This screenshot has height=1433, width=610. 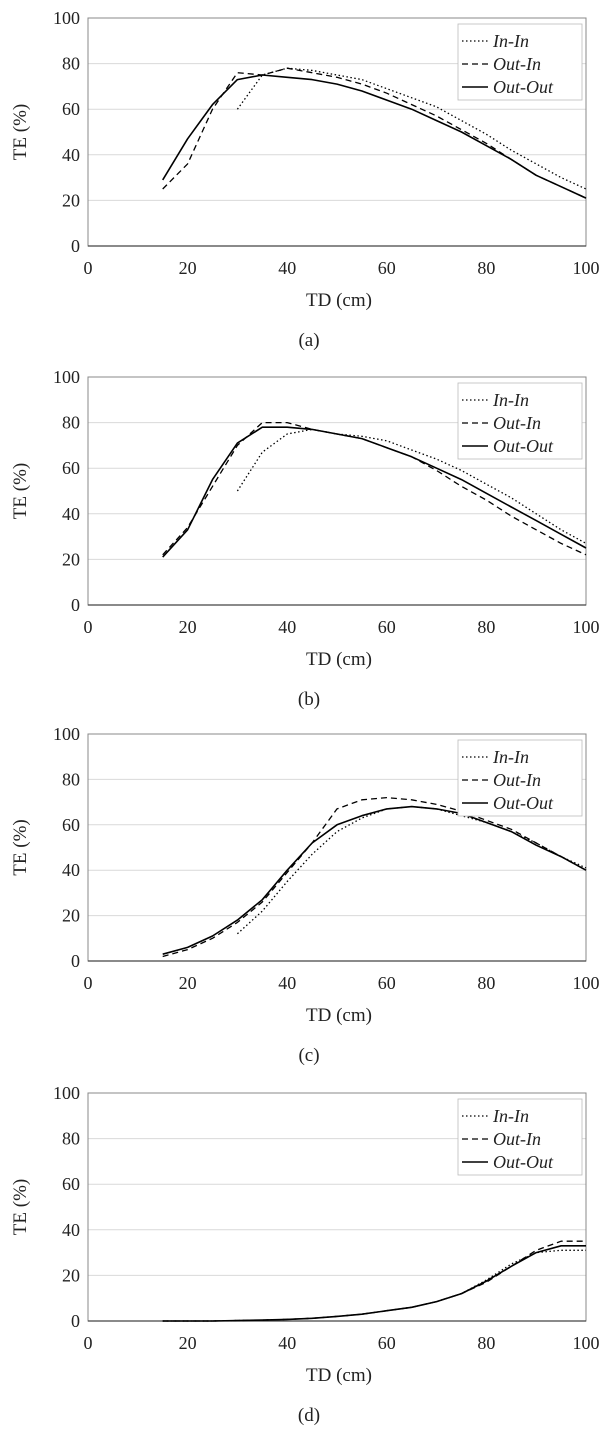 What do you see at coordinates (309, 1415) in the screenshot?
I see `panel-label: (d)` at bounding box center [309, 1415].